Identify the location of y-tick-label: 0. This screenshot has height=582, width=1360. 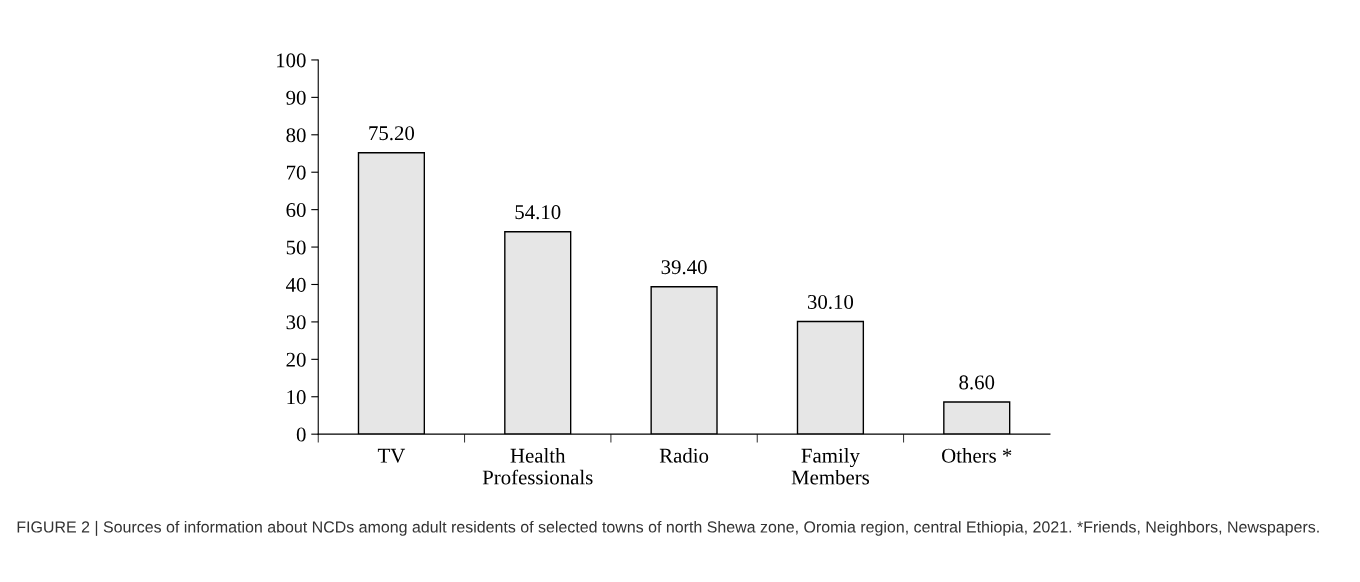
(301, 434).